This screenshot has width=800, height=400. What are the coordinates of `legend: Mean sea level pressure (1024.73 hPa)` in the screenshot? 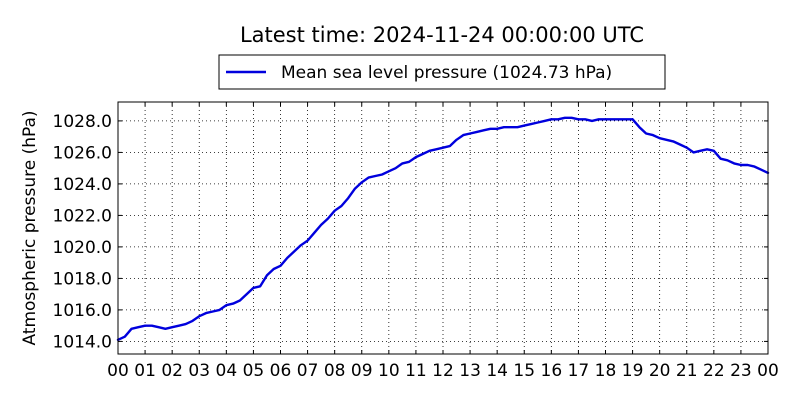 It's located at (442, 72).